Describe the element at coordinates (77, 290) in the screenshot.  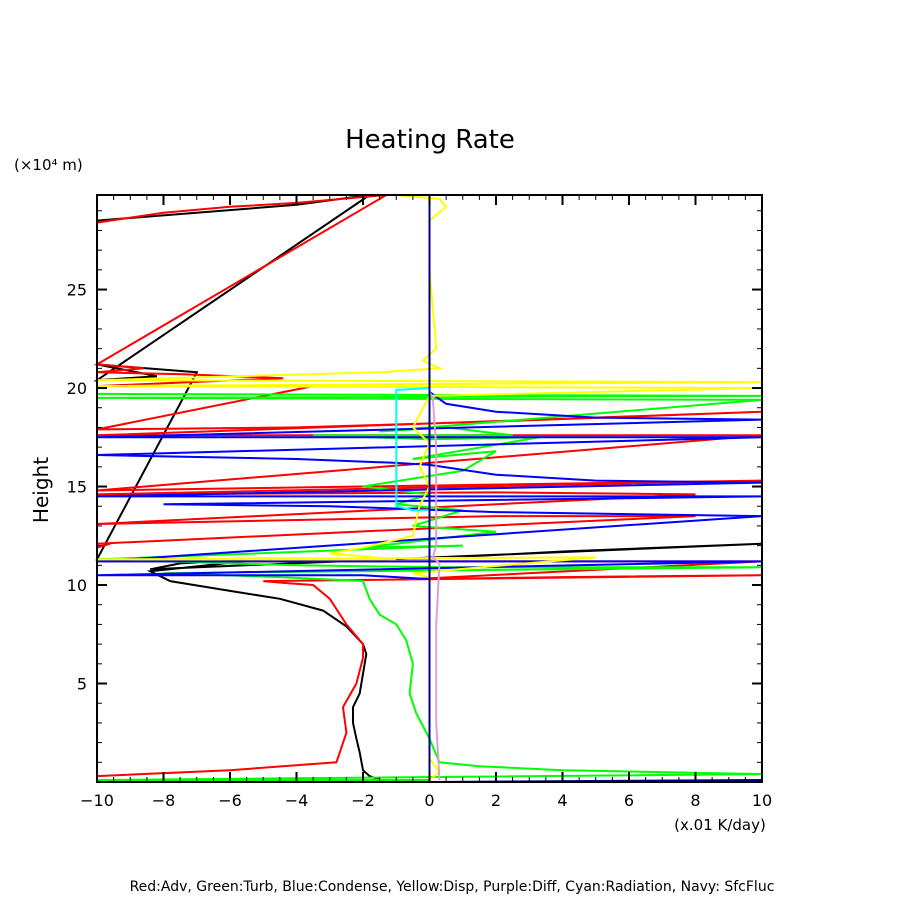
I see `y-tick-label: 25` at that location.